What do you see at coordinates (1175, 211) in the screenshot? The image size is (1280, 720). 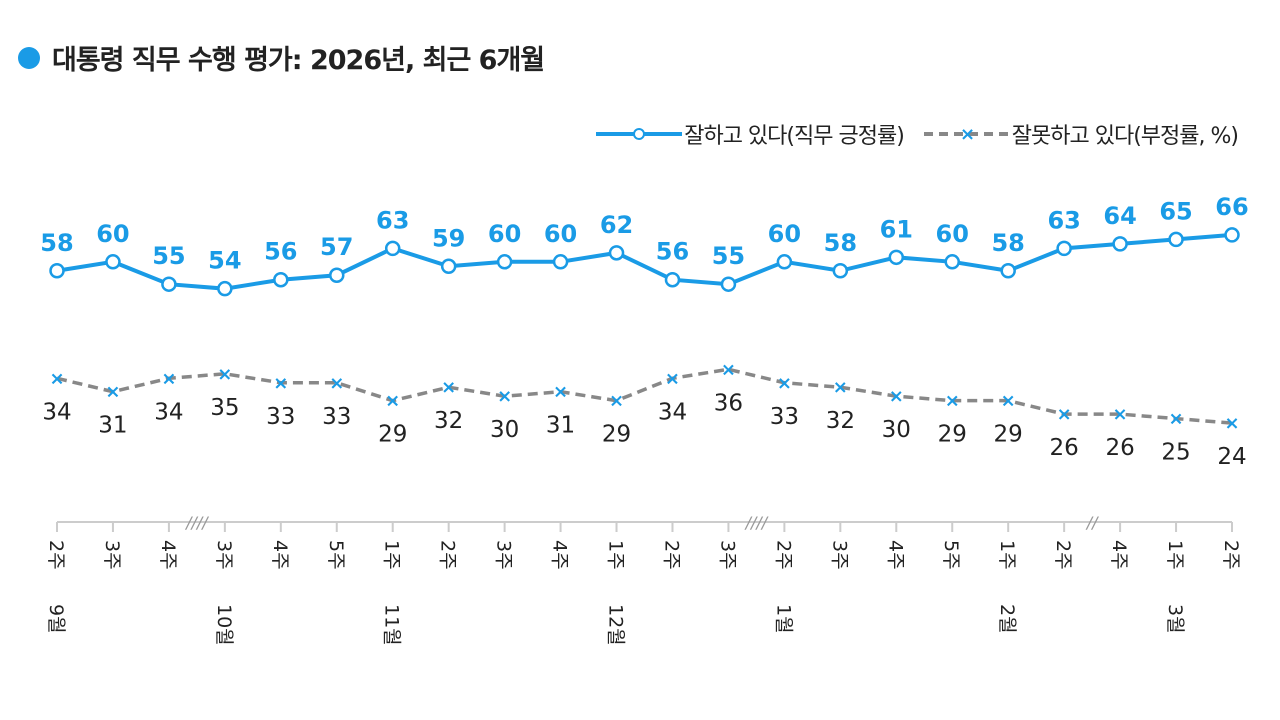 I see `positive-data-label: 65` at bounding box center [1175, 211].